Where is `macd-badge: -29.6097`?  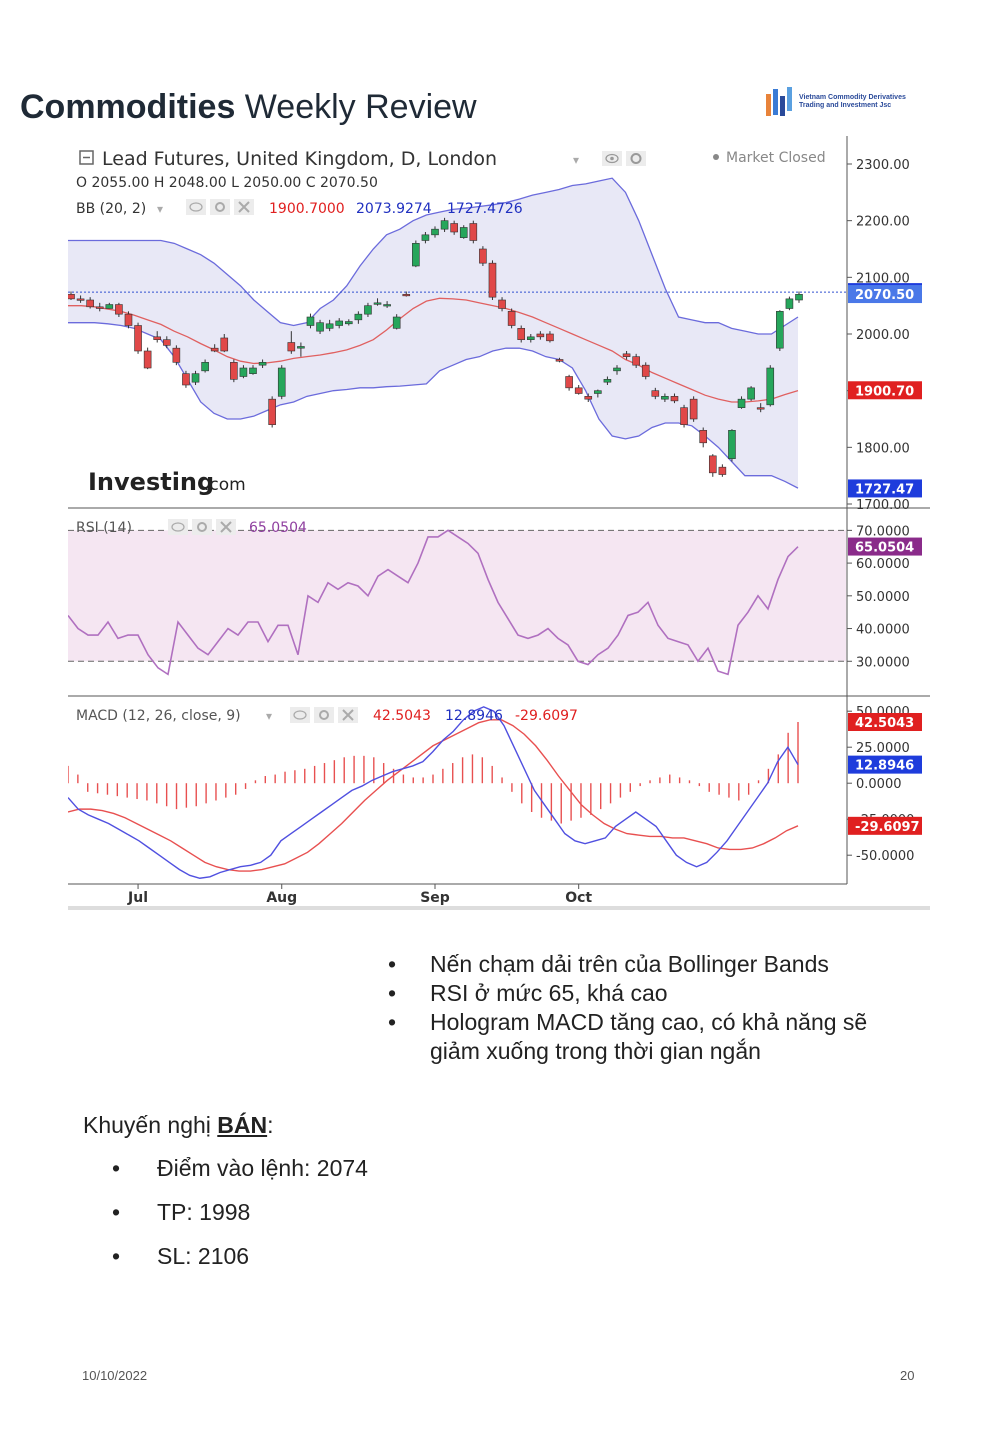 macd-badge: -29.6097 is located at coordinates (885, 825).